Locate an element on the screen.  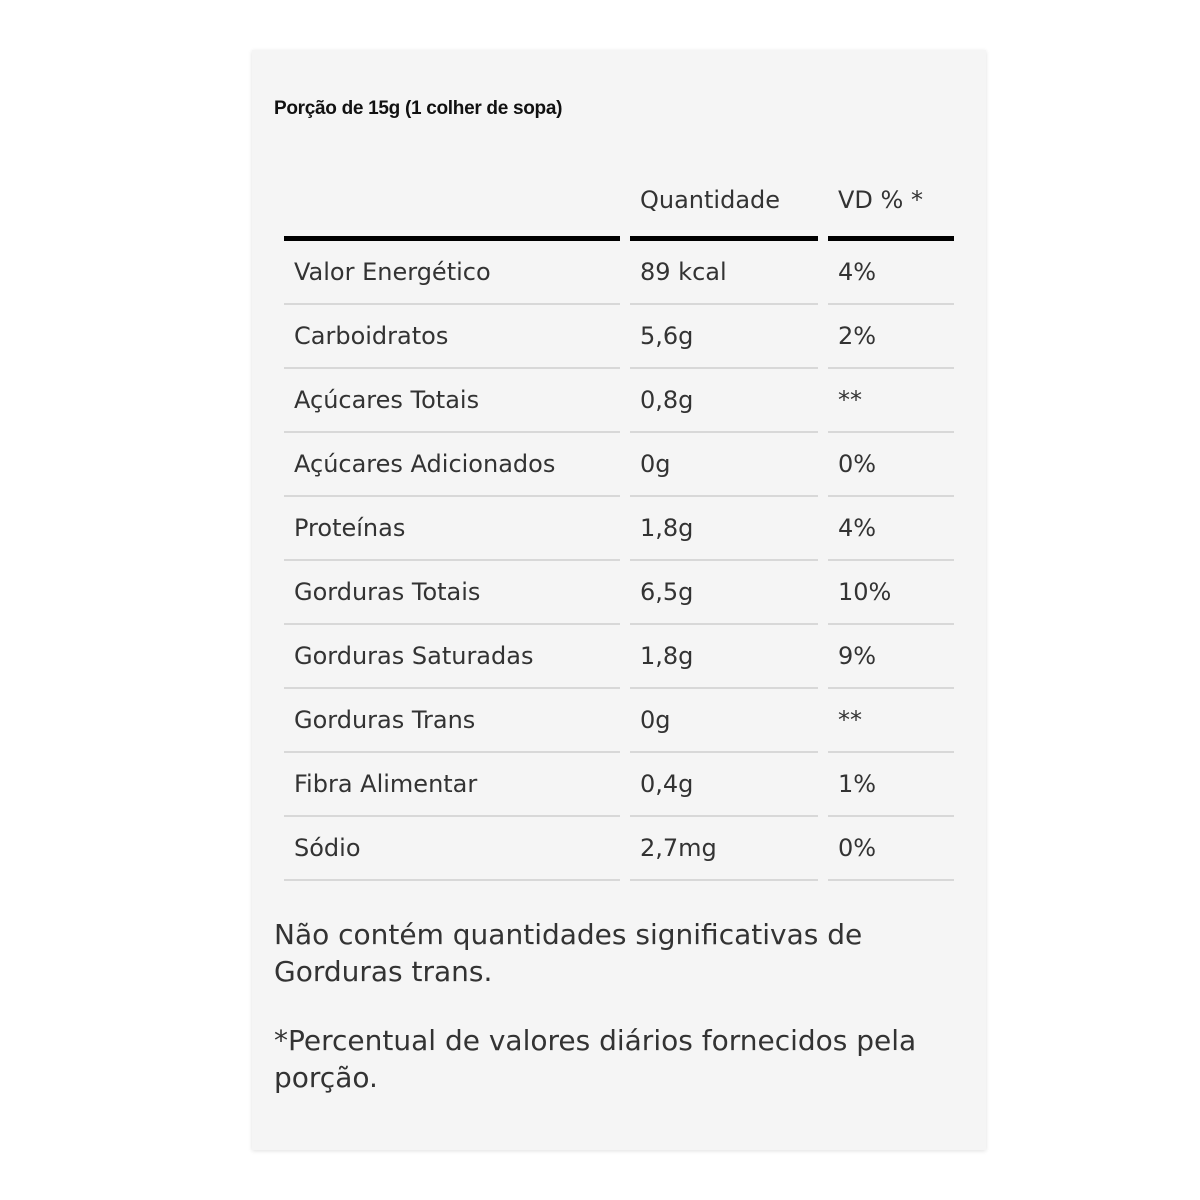
quantity: 0,8g is located at coordinates (724, 401).